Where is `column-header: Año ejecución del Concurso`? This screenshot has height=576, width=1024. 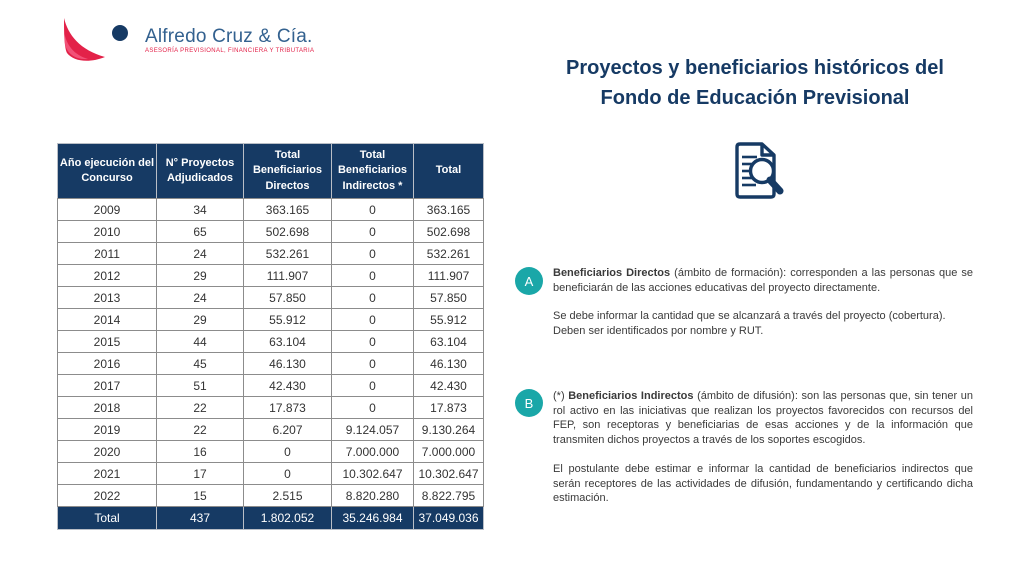 column-header: Año ejecución del Concurso is located at coordinates (107, 171).